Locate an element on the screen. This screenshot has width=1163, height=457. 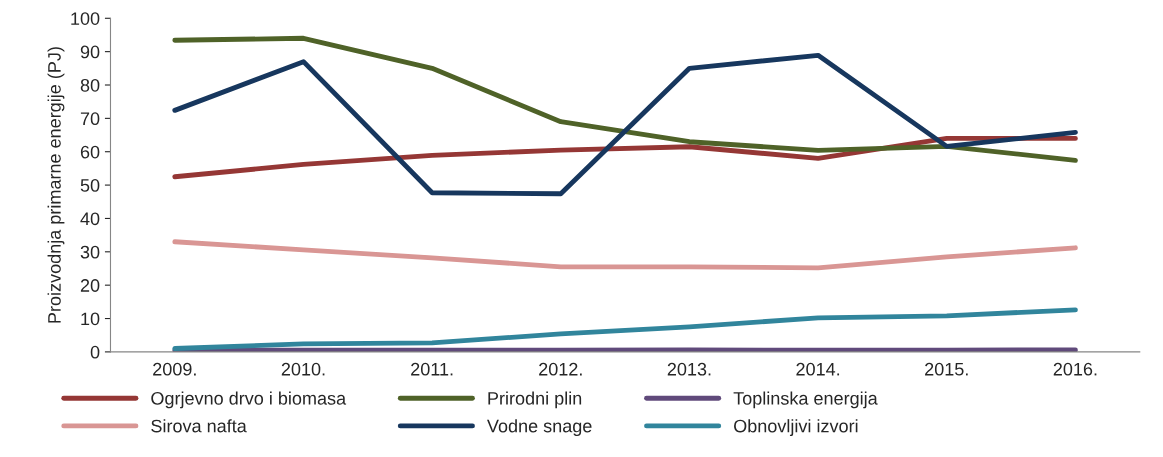
y-tick-label: 40 is located at coordinates (90, 219).